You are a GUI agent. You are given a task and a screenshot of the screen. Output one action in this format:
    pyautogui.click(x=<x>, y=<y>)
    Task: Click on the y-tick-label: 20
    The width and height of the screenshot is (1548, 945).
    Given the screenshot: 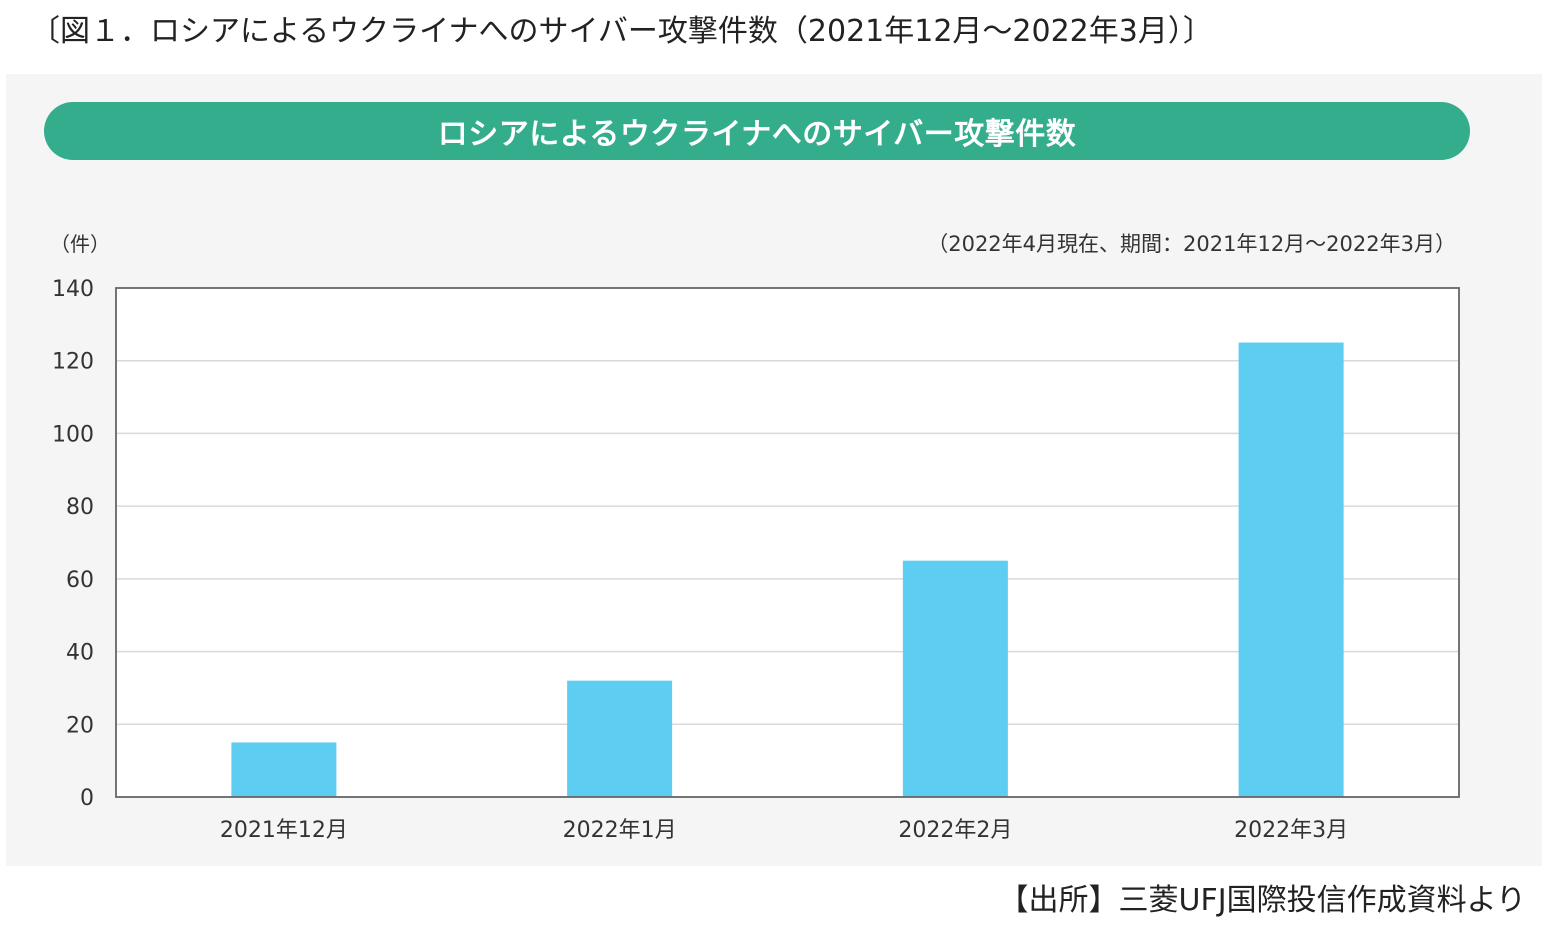 What is the action you would take?
    pyautogui.click(x=80, y=725)
    